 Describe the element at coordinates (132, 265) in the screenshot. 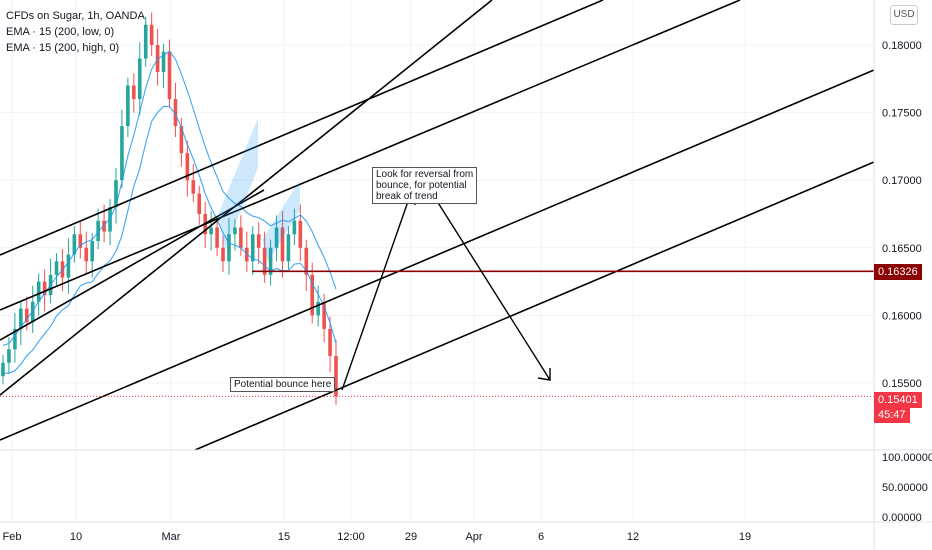

I see `trend-line` at that location.